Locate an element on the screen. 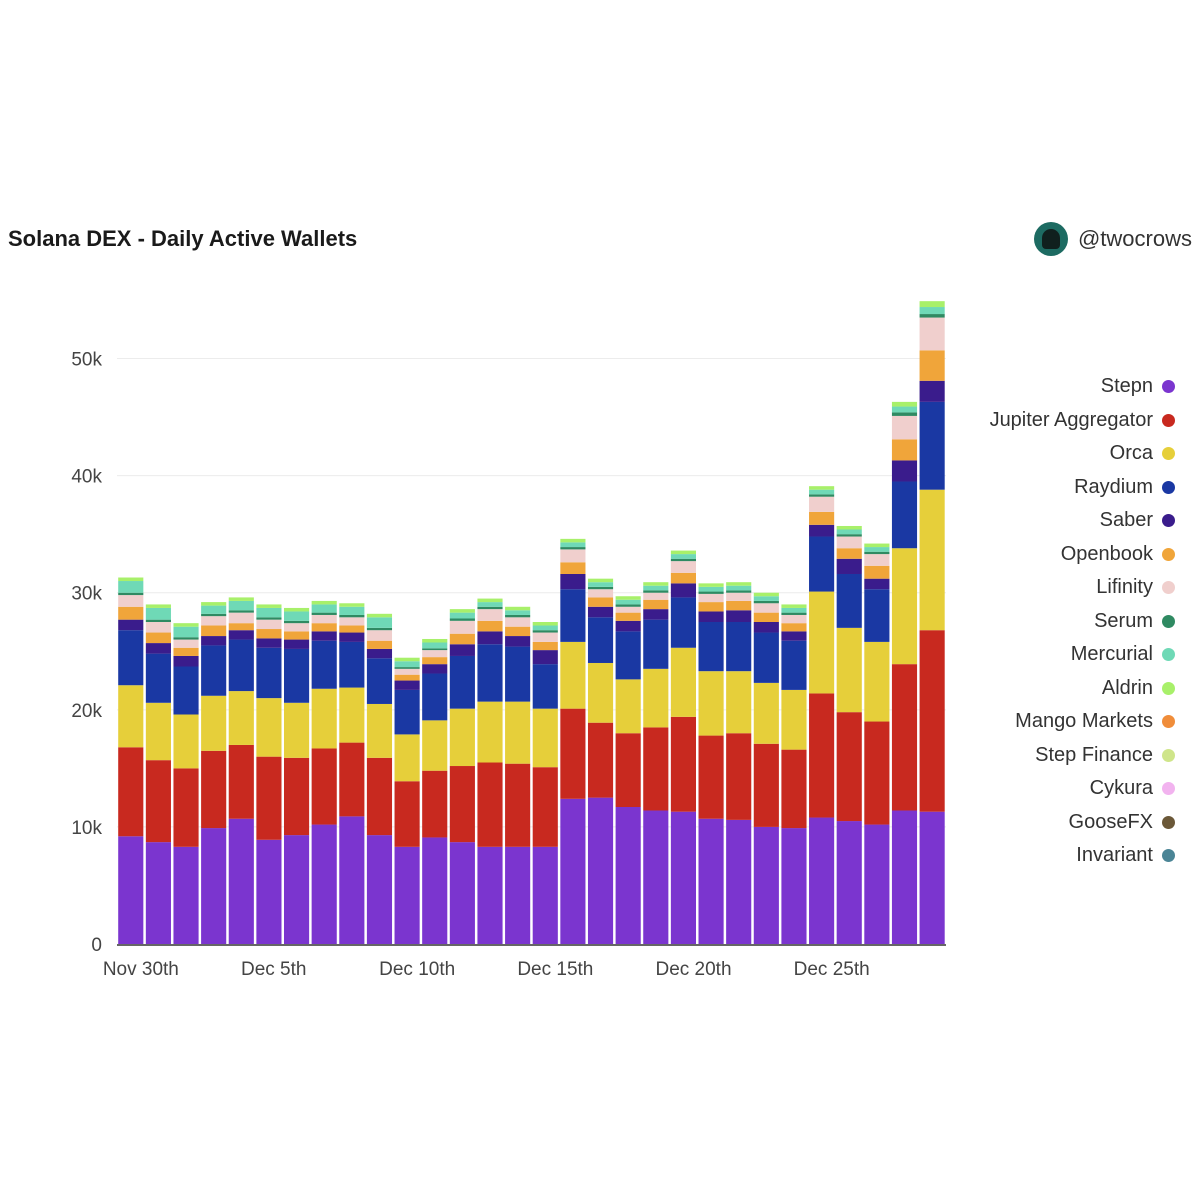  legend-item: Mercurial is located at coordinates (1052, 655).